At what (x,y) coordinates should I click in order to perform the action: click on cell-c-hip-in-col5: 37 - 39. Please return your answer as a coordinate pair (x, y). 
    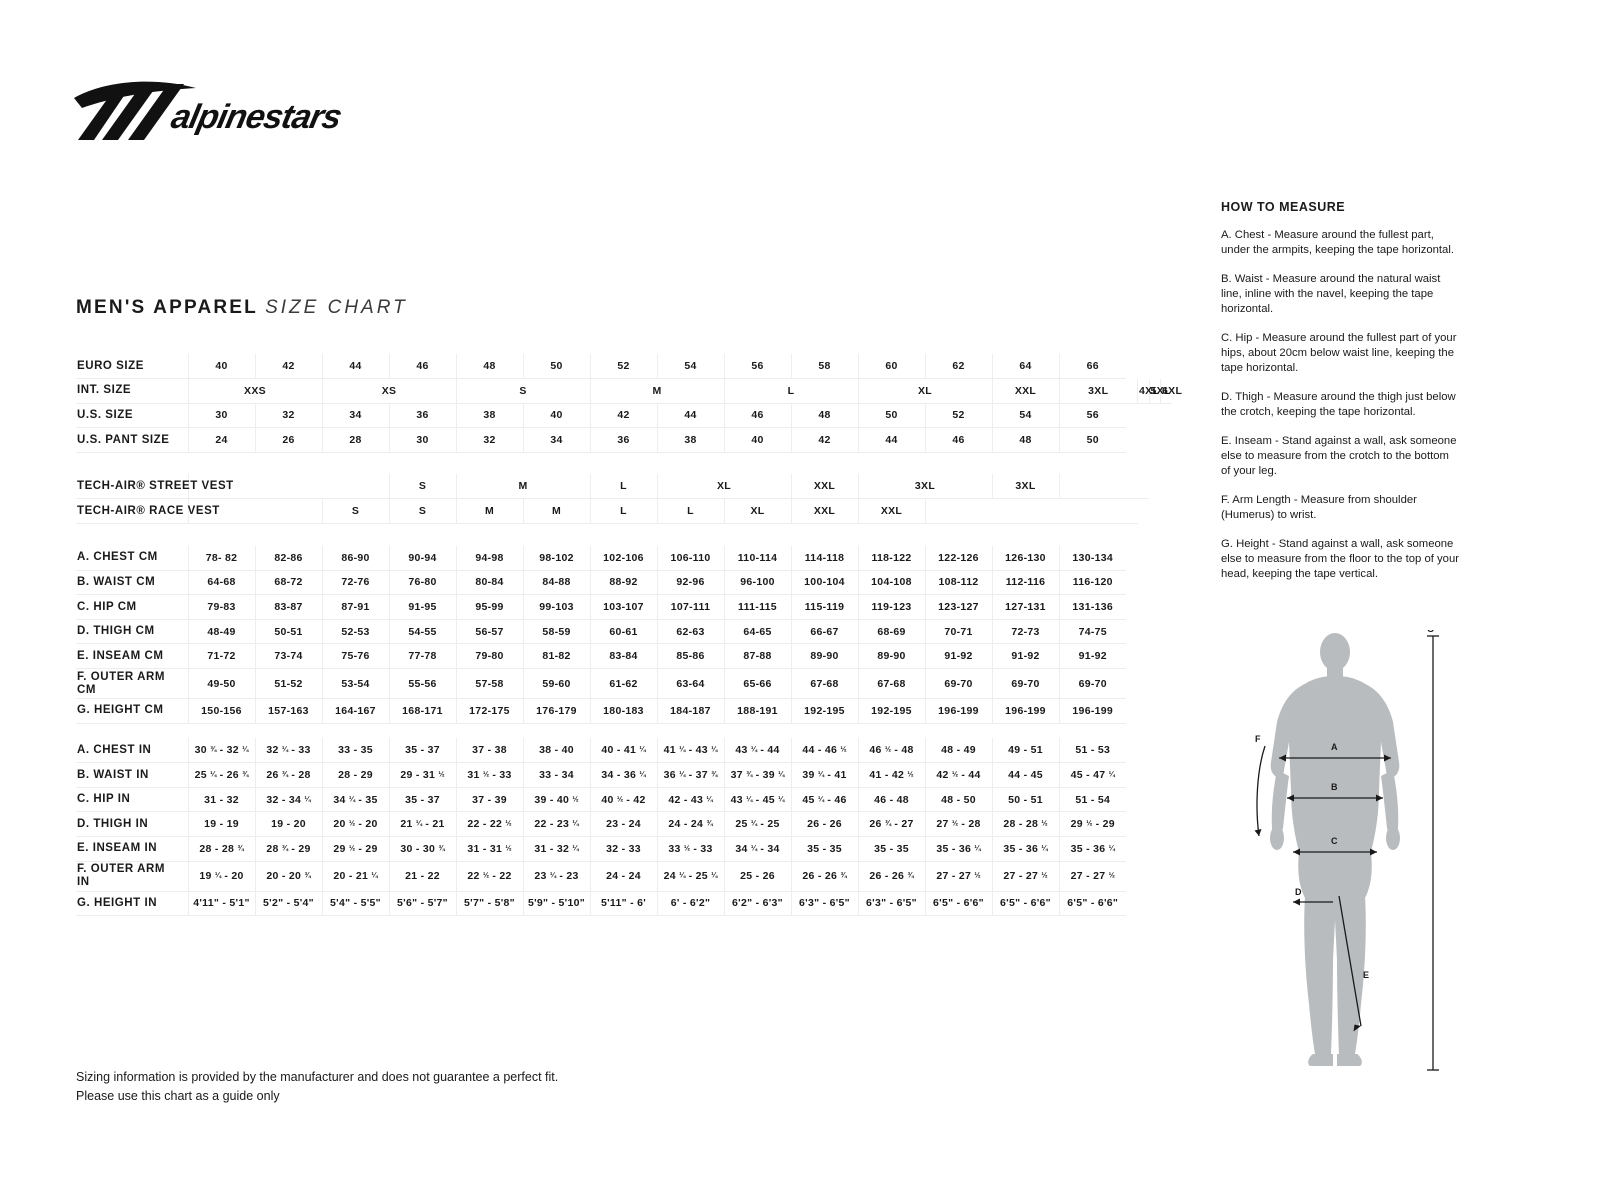
    Looking at the image, I should click on (489, 800).